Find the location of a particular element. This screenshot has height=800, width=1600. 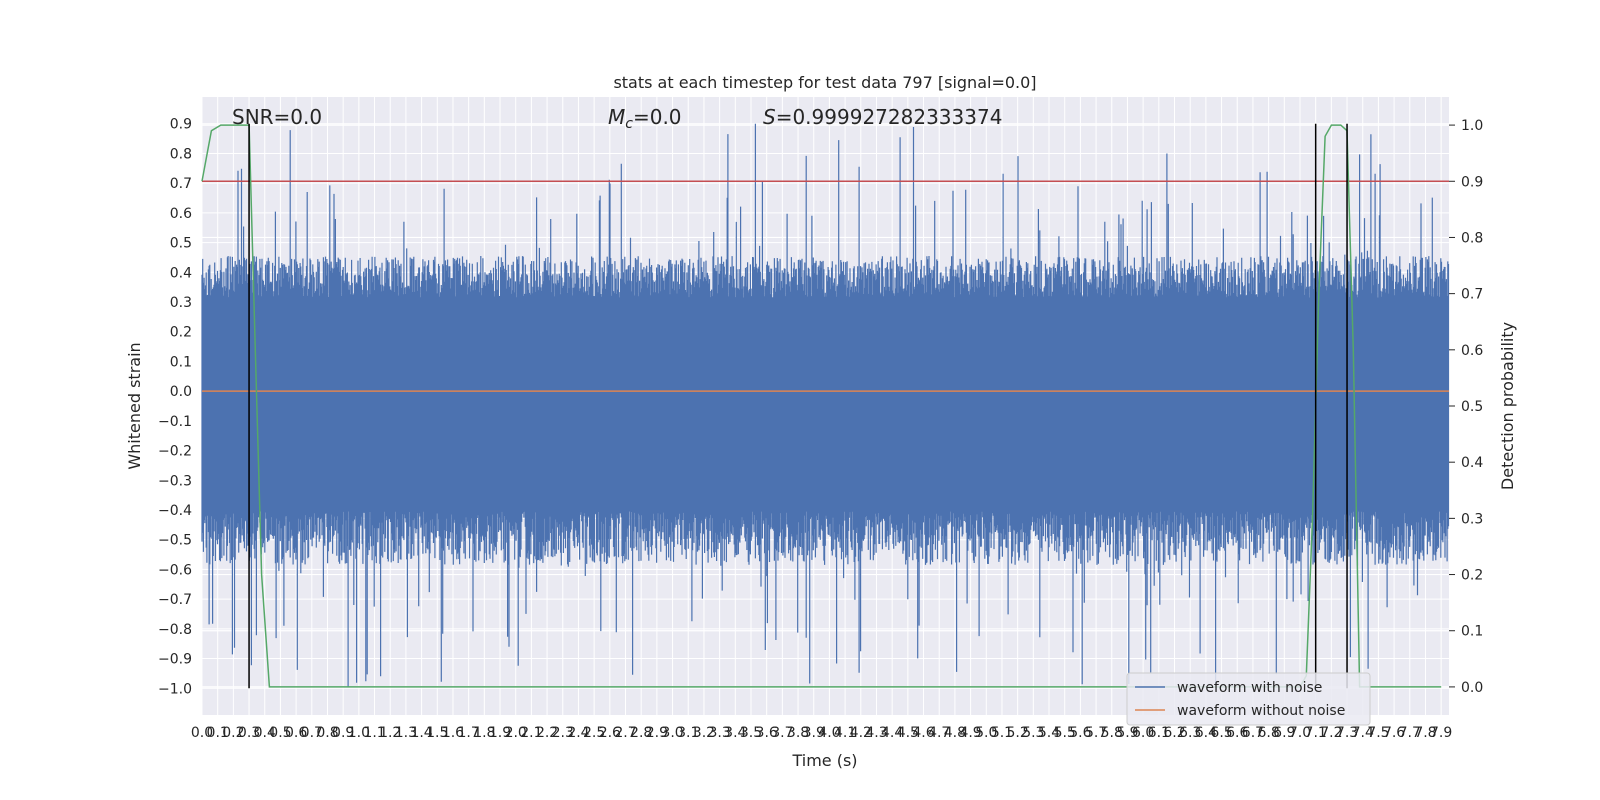

y-tick-label-left: −0.3 is located at coordinates (175, 481).